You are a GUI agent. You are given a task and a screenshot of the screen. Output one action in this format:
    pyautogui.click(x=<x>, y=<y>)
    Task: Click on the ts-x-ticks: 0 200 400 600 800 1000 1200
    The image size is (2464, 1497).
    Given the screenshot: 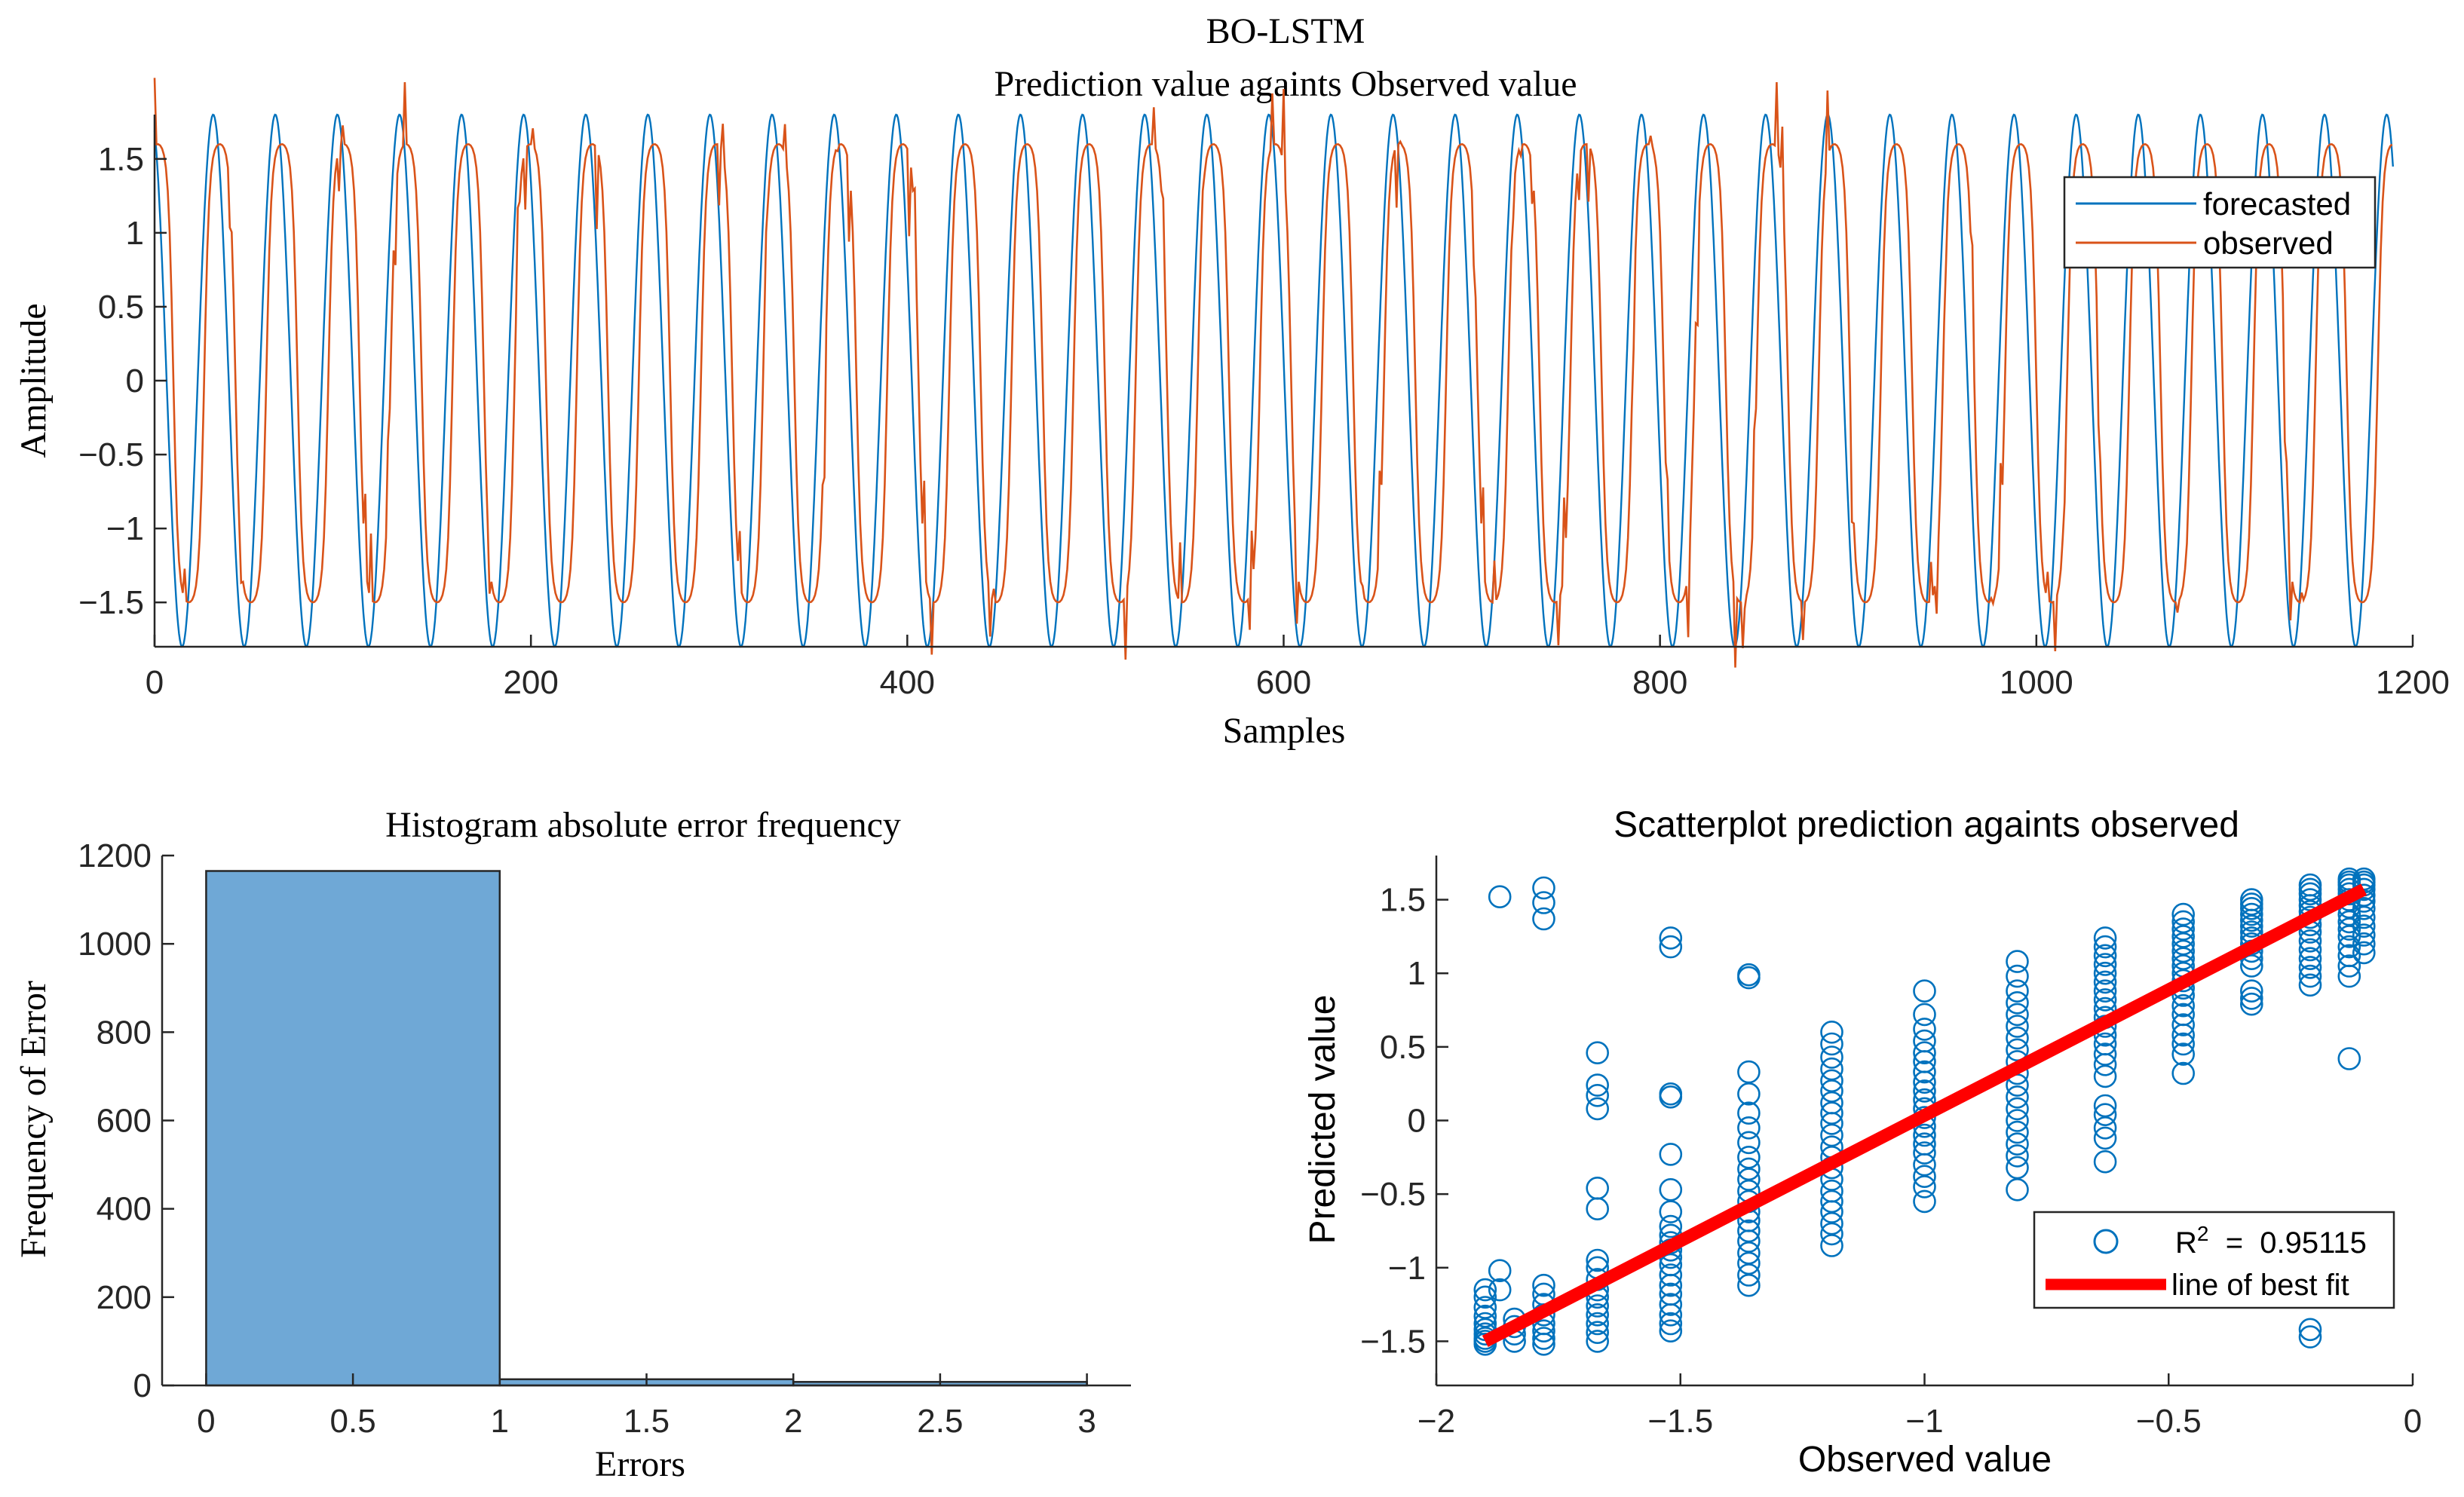 What is the action you would take?
    pyautogui.click(x=1298, y=668)
    